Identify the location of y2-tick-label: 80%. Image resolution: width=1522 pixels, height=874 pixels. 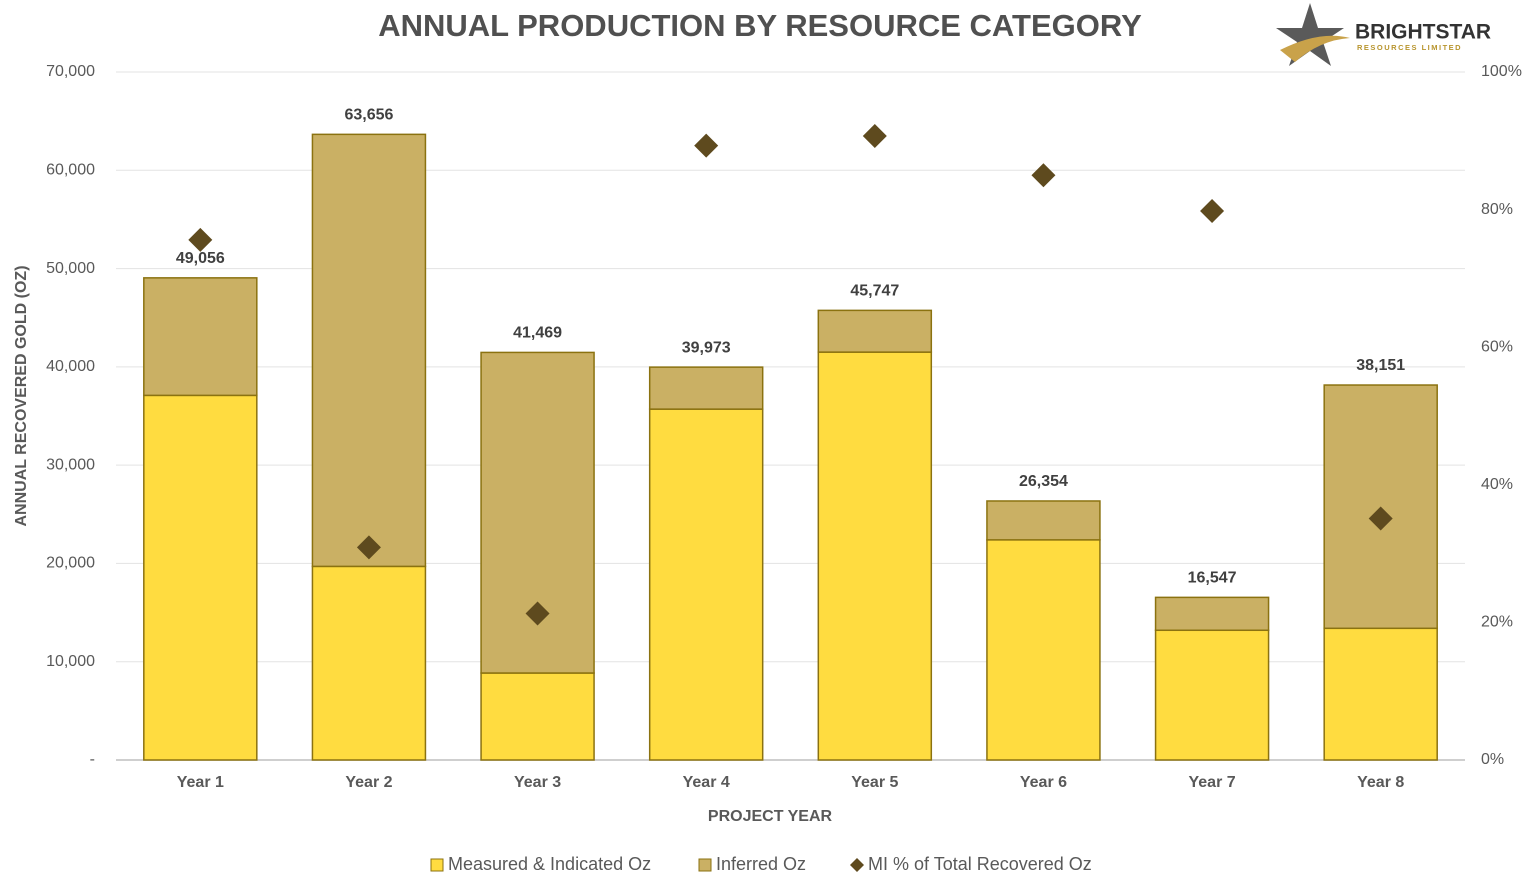
(1497, 209).